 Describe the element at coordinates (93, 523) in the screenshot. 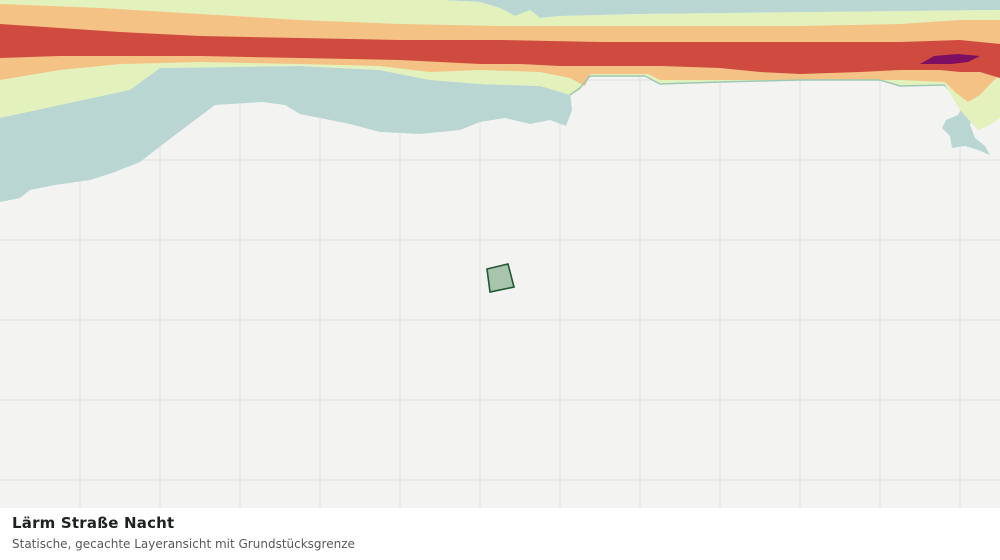

I see `layer-title: Lärm Straße Nacht` at that location.